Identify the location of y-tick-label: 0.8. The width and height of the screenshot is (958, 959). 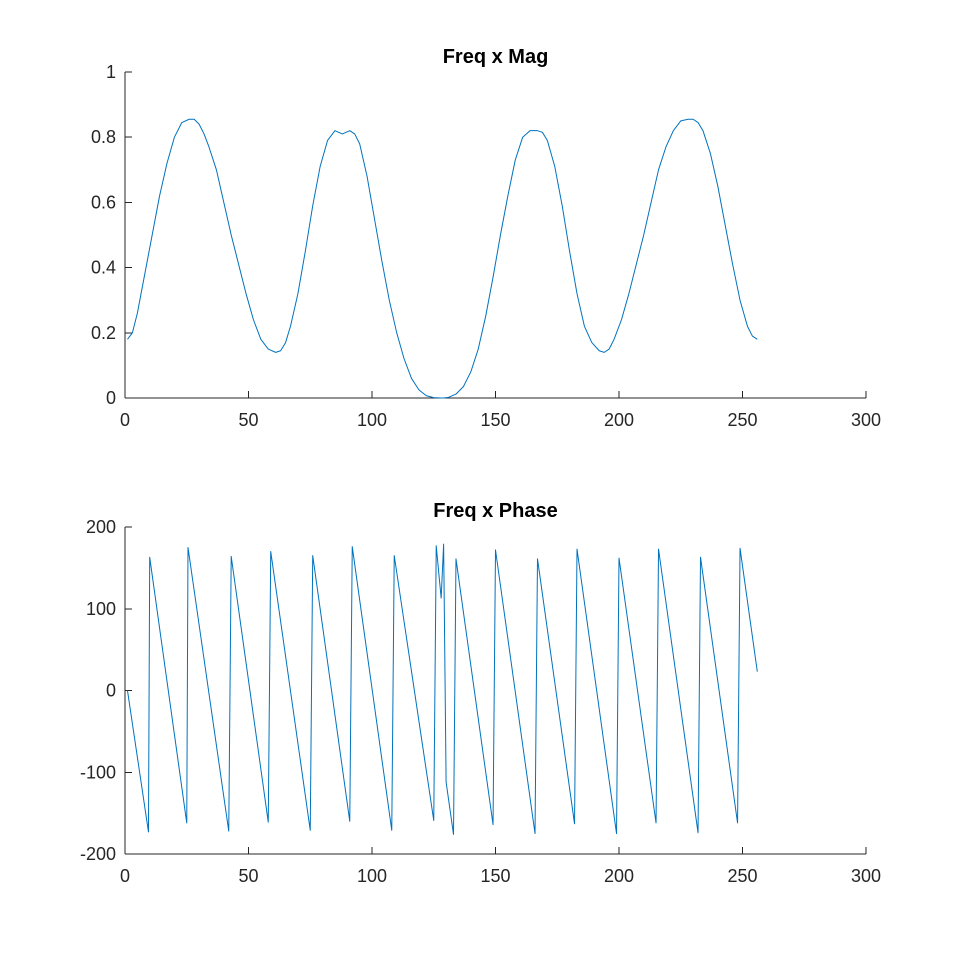
(103, 137).